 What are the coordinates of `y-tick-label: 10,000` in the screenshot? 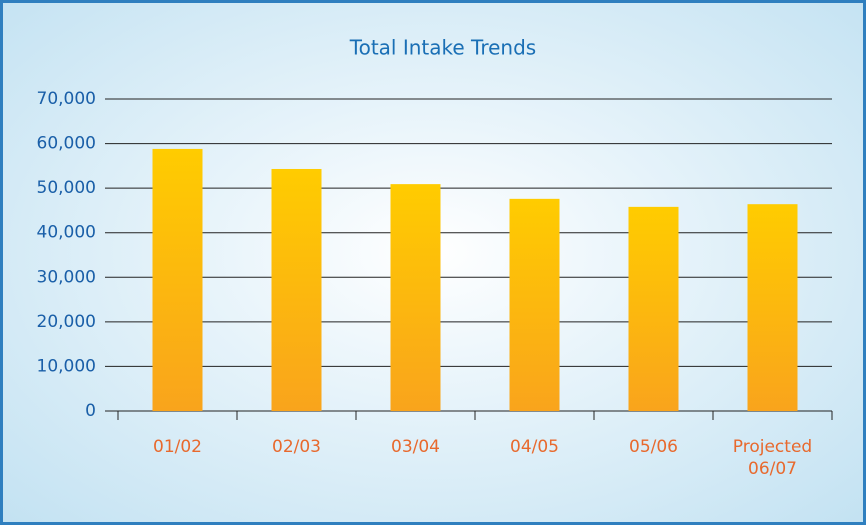 It's located at (66, 366).